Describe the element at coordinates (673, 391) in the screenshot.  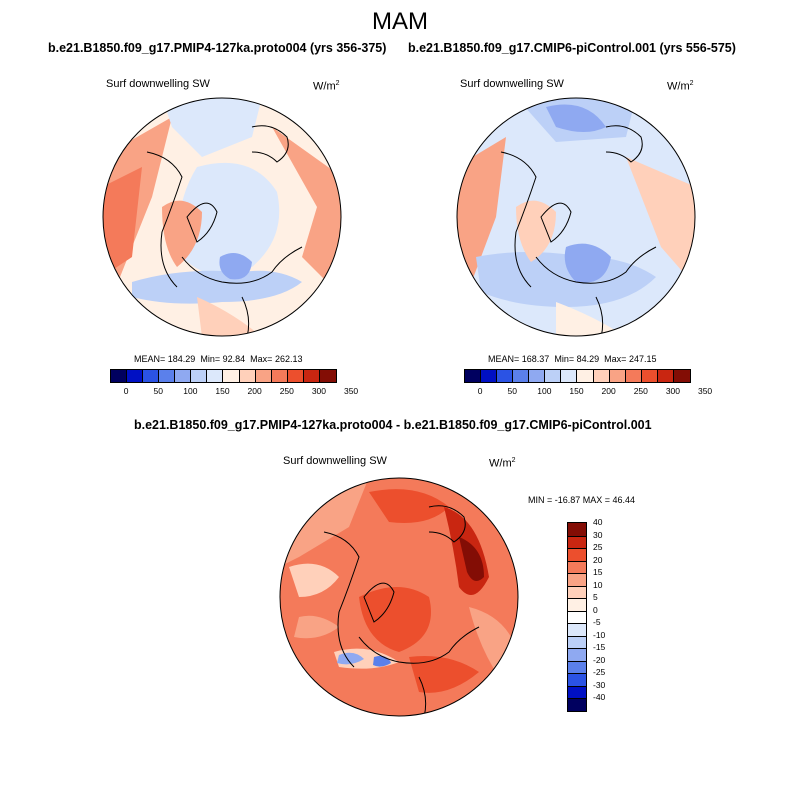
I see `panel2-colorbar-tick-label: 300` at that location.